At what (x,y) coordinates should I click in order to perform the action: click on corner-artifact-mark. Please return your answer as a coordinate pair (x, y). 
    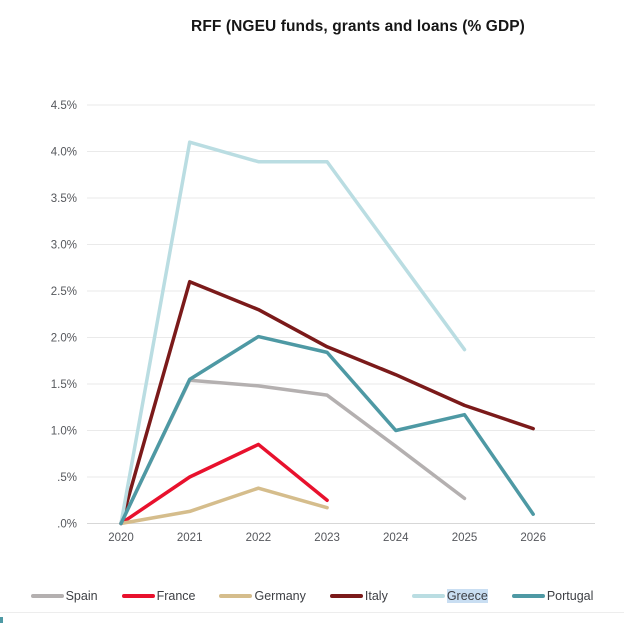
    Looking at the image, I should click on (1, 620).